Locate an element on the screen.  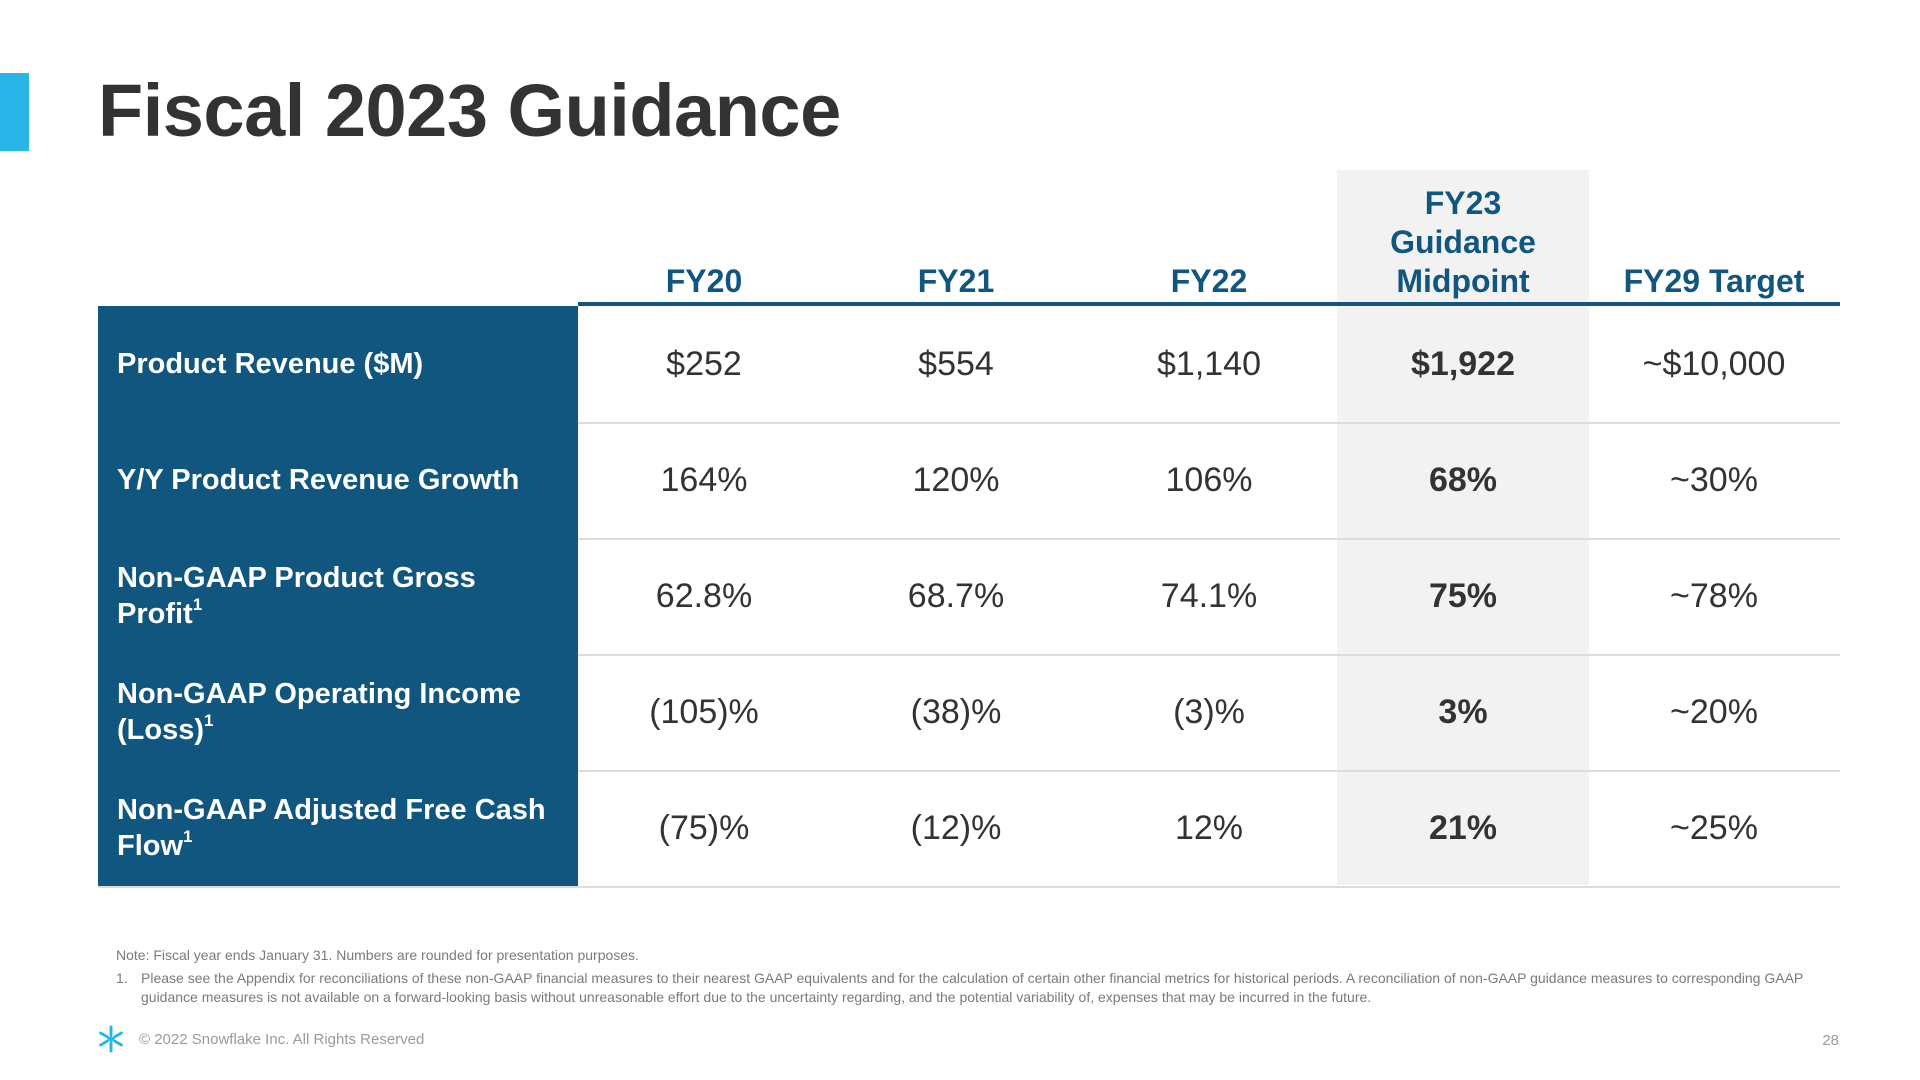
table-cell: (75)% is located at coordinates (704, 827).